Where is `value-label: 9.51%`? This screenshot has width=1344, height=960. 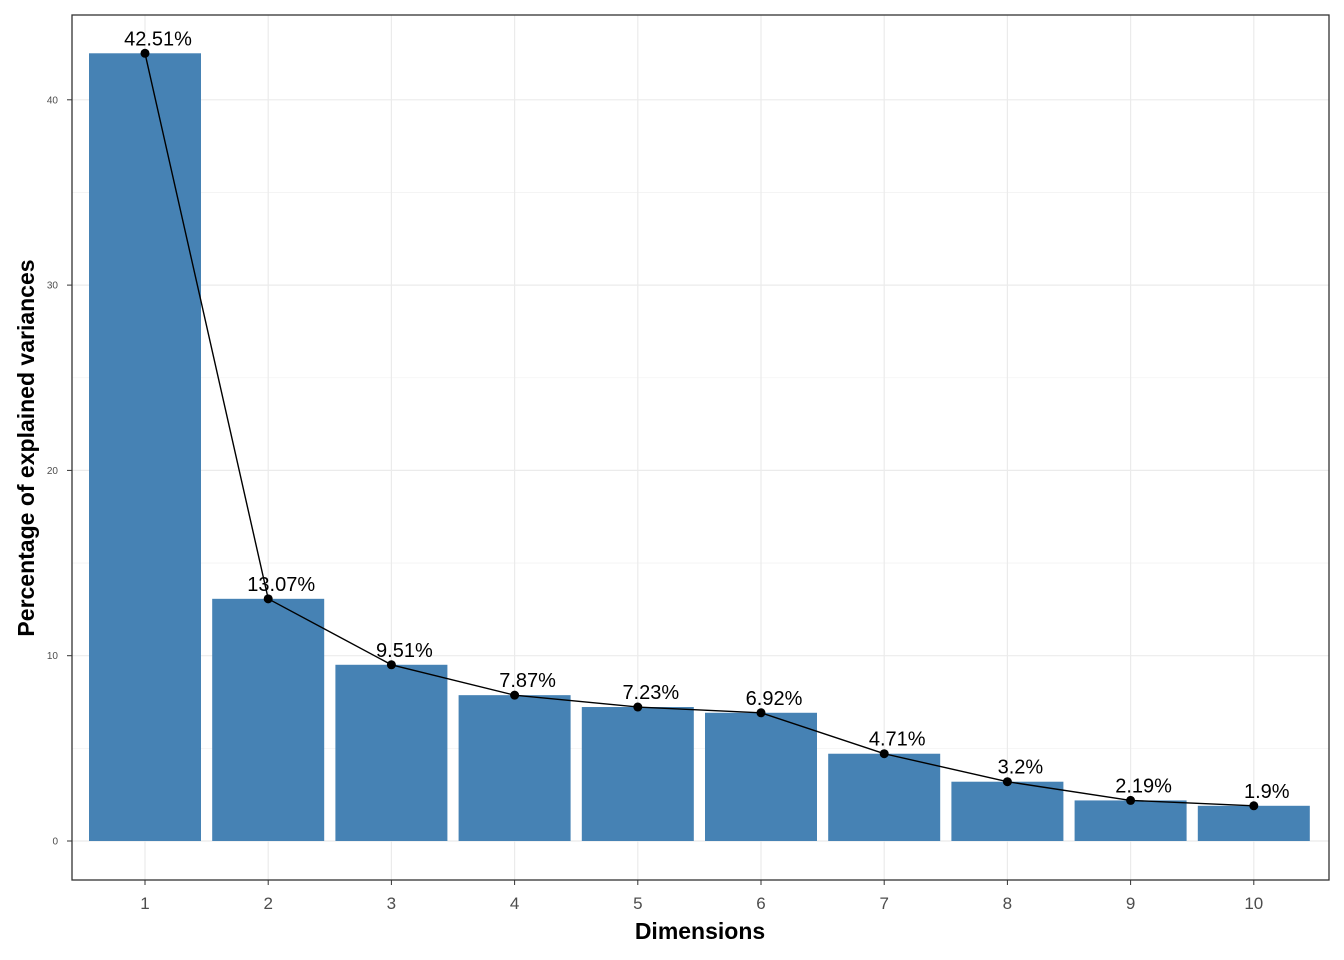
value-label: 9.51% is located at coordinates (404, 651).